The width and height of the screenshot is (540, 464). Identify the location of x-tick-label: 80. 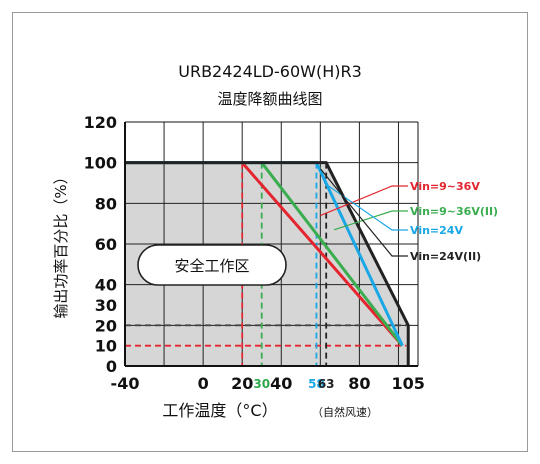
(359, 383).